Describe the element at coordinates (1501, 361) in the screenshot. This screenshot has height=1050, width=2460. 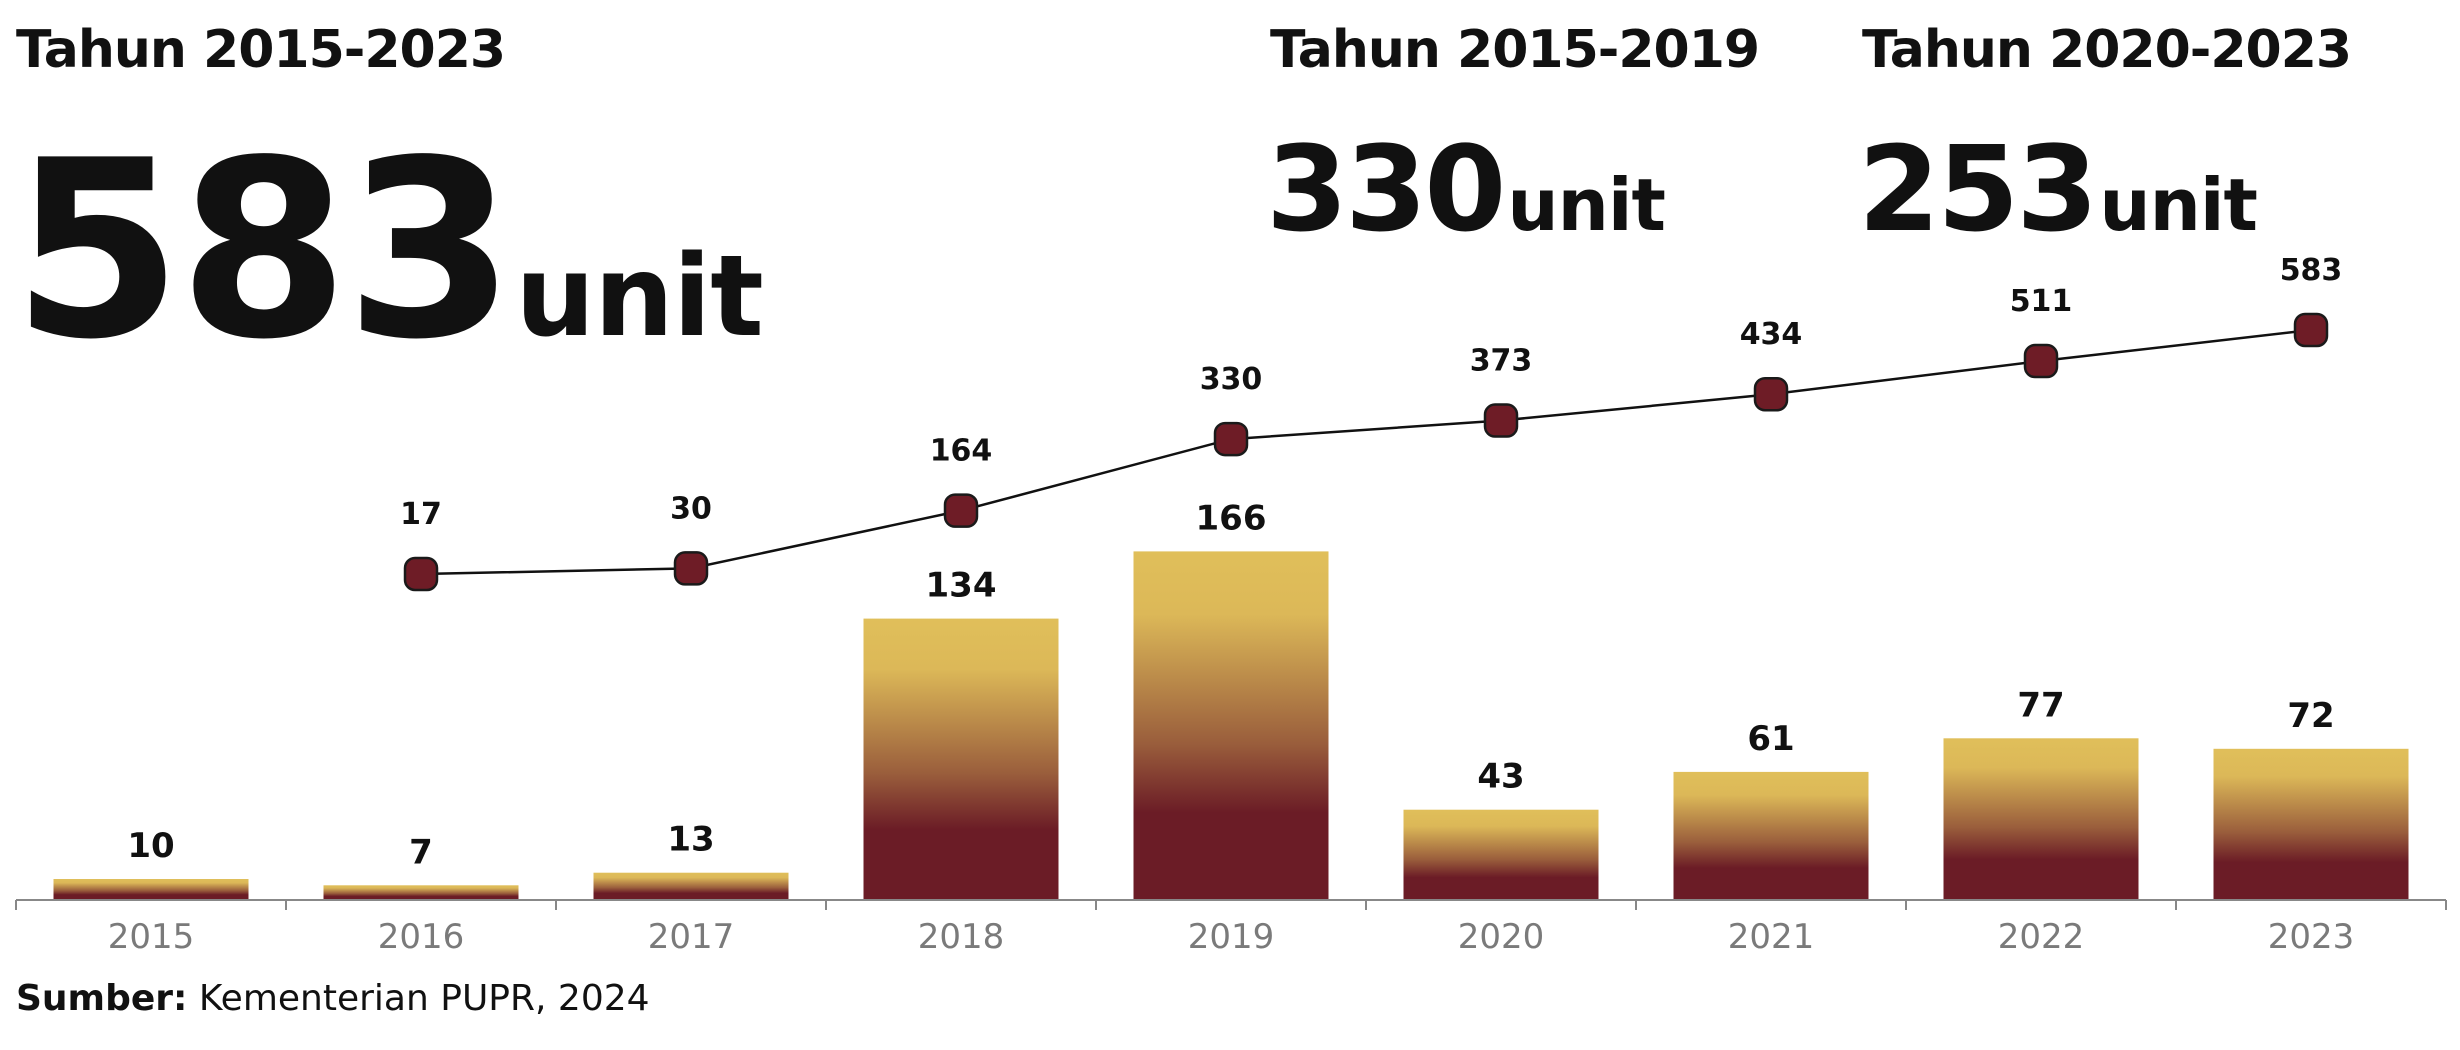
I see `line-label-2020: 373` at that location.